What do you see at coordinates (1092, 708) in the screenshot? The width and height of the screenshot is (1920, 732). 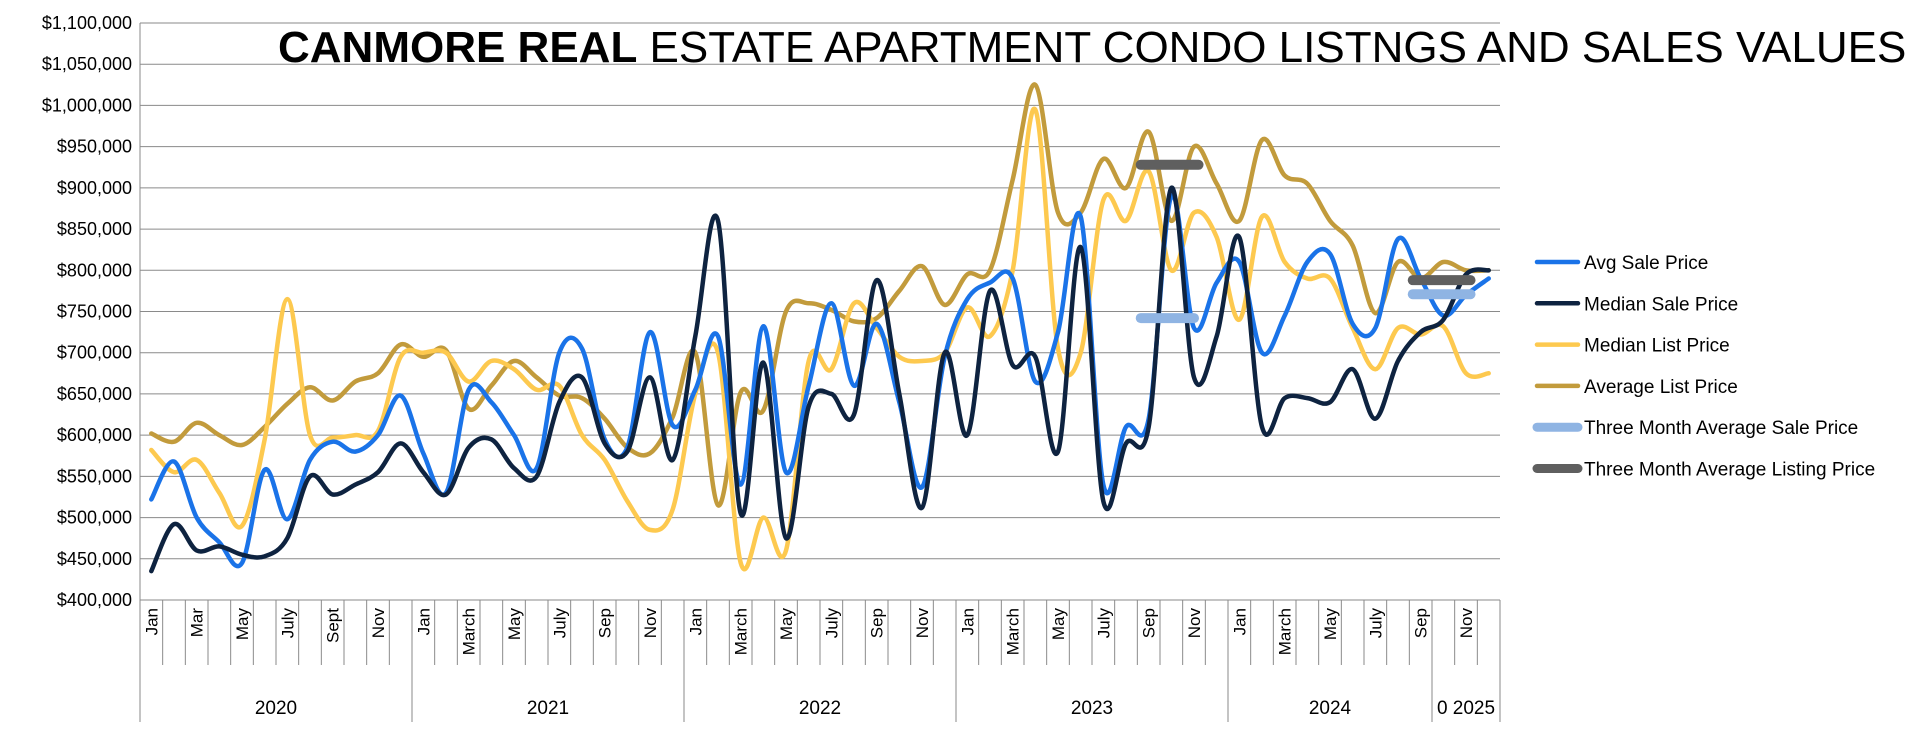 I see `year-label: 2023` at bounding box center [1092, 708].